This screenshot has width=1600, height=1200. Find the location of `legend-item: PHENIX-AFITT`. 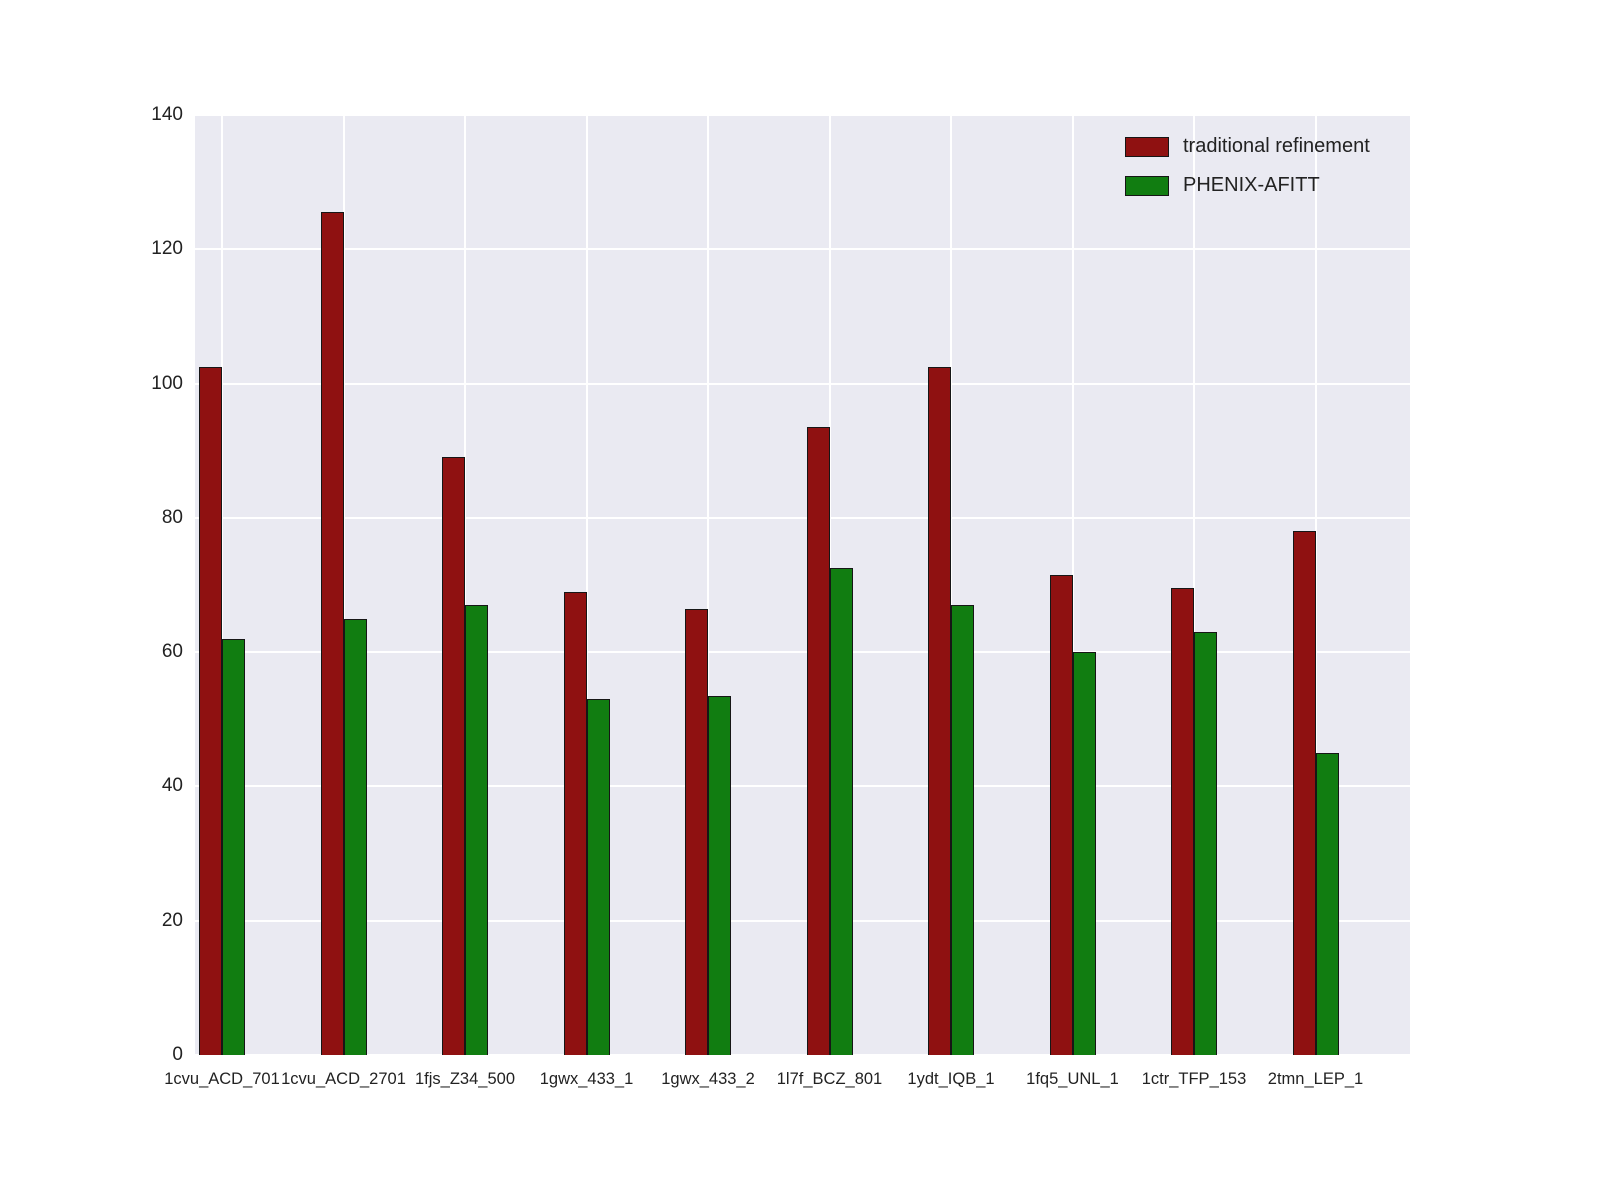

legend-item: PHENIX-AFITT is located at coordinates (1247, 185).